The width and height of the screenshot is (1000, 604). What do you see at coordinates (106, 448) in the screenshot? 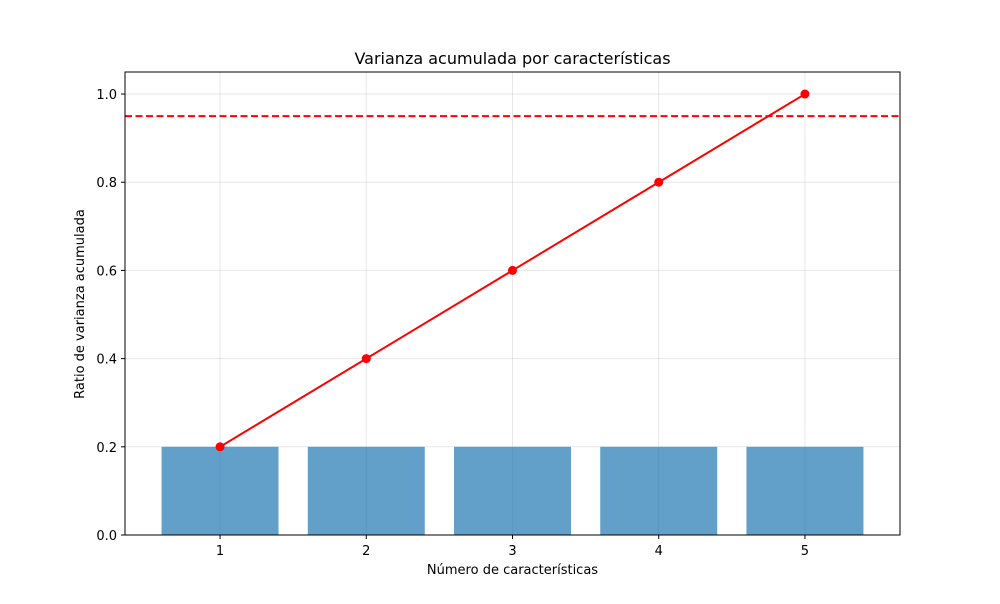
I see `y-tick-label: 0.2` at bounding box center [106, 448].